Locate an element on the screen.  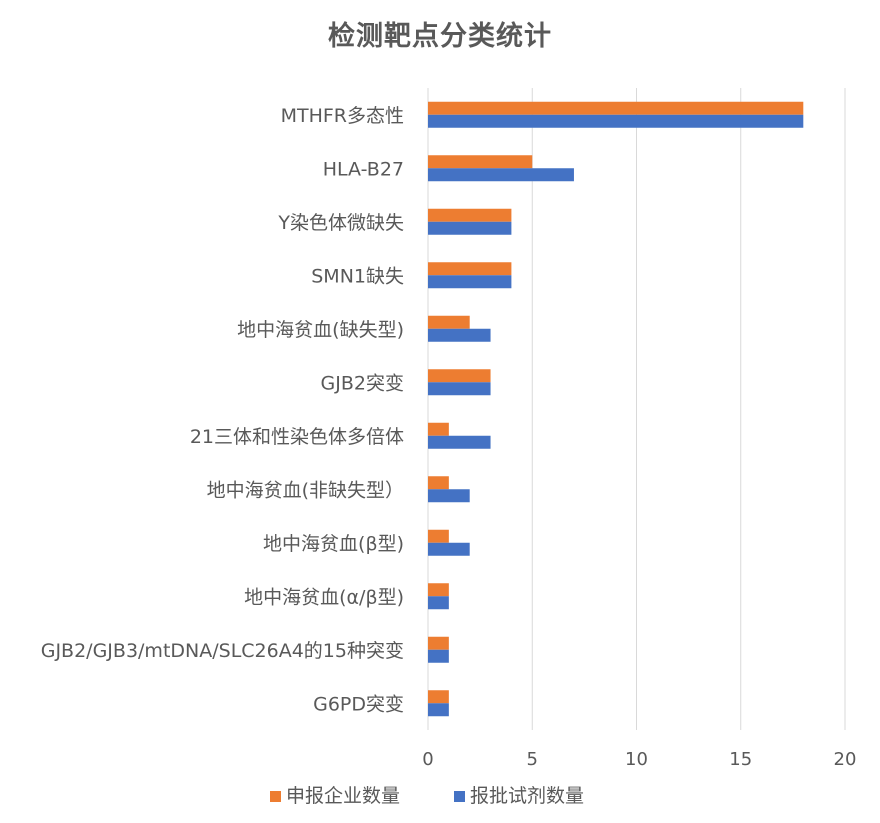
category-label: 地中海贫血(β型) is located at coordinates (333, 544).